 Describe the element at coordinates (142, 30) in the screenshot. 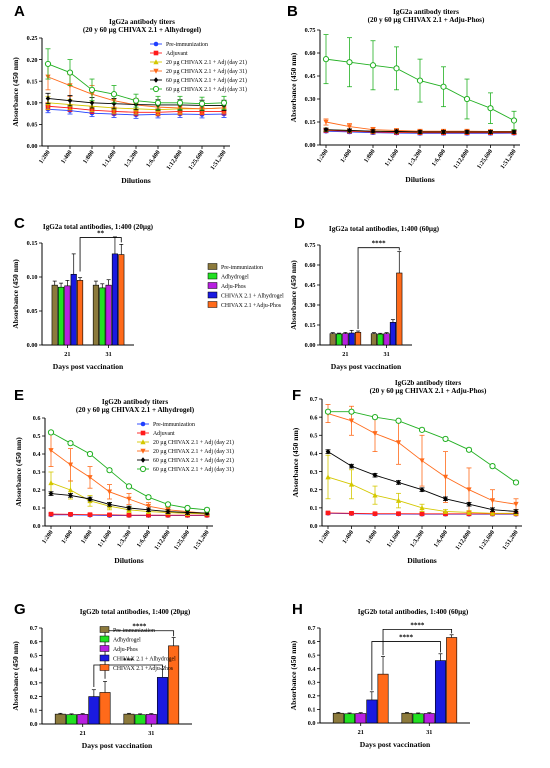

I see `panel-subtitle: (20 y 60 µg CHIVAX 2.1 + Alhydrogel)` at that location.